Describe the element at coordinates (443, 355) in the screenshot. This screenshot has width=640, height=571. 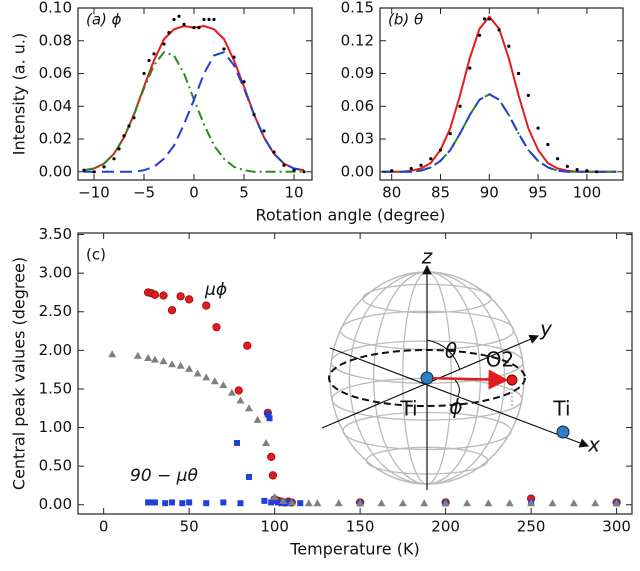
I see `theta-arc` at that location.